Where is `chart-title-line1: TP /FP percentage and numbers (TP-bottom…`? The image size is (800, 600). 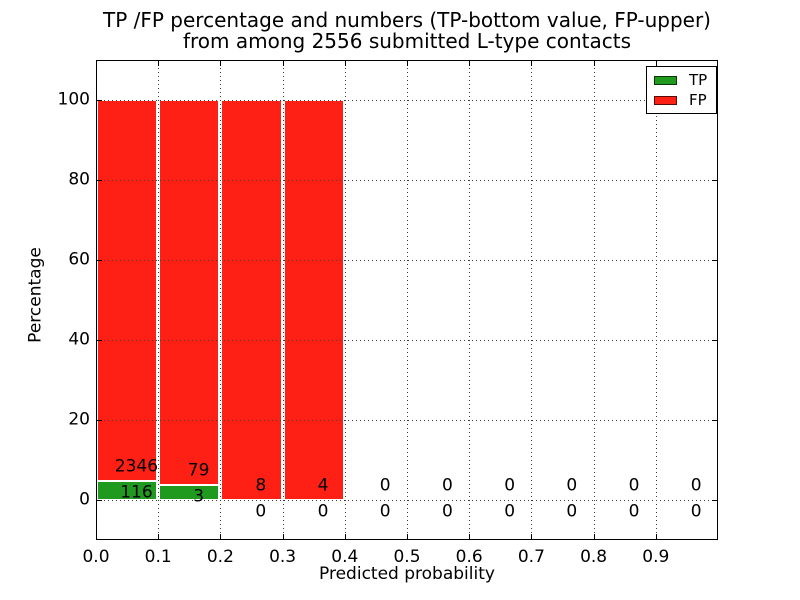
chart-title-line1: TP /FP percentage and numbers (TP-bottom… is located at coordinates (407, 20).